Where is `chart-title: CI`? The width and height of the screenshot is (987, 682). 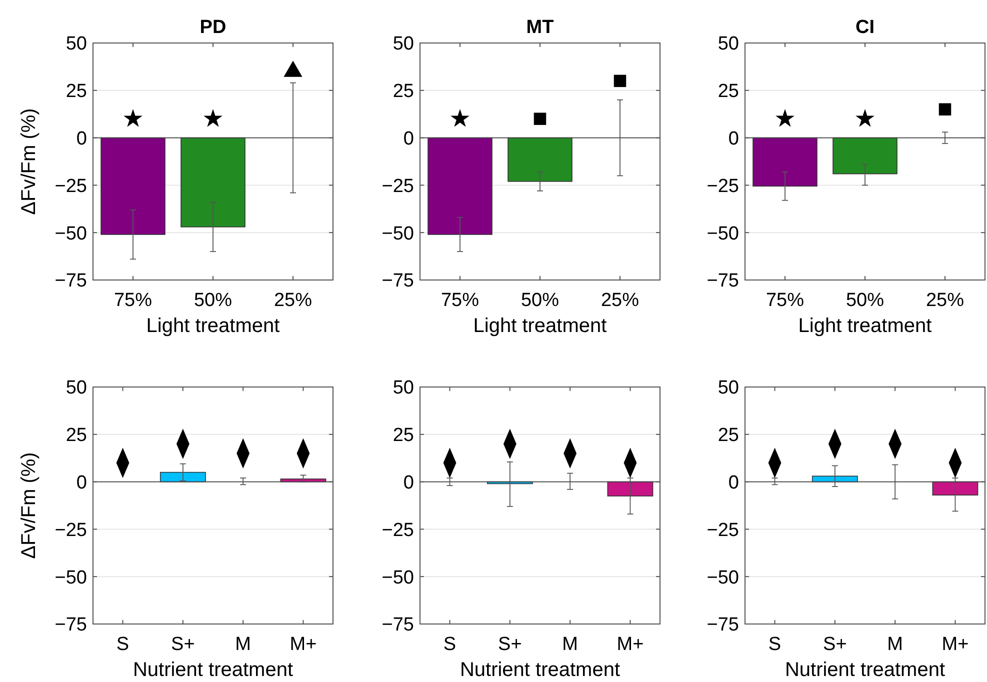
chart-title: CI is located at coordinates (865, 27).